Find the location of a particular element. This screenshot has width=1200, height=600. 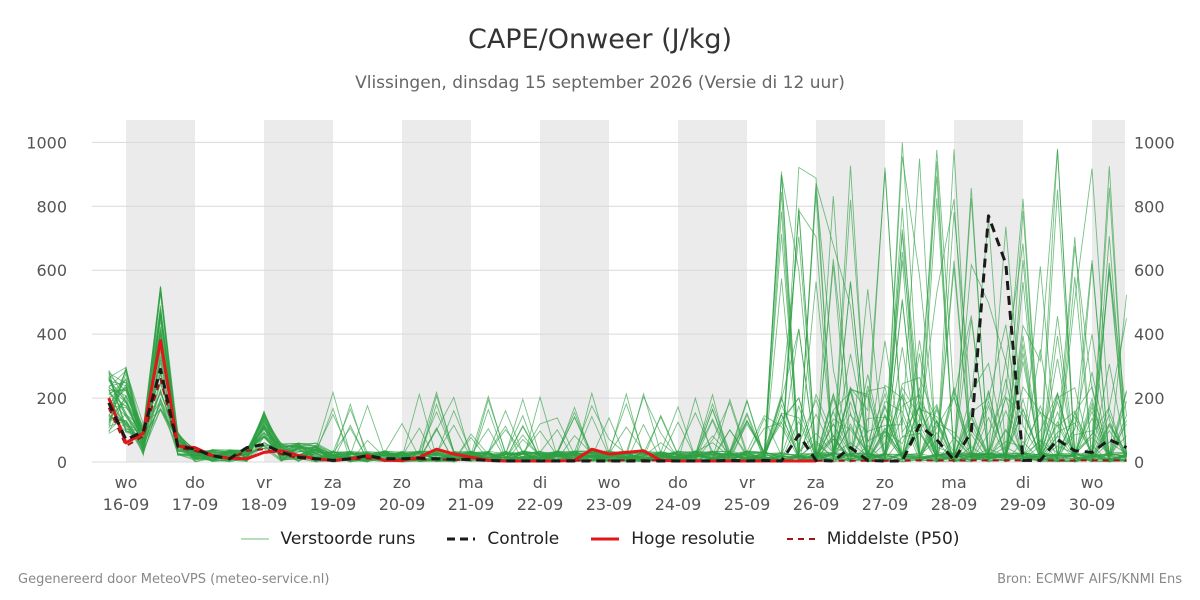

legend-item-hires: Hoge resolutie is located at coordinates (673, 539).